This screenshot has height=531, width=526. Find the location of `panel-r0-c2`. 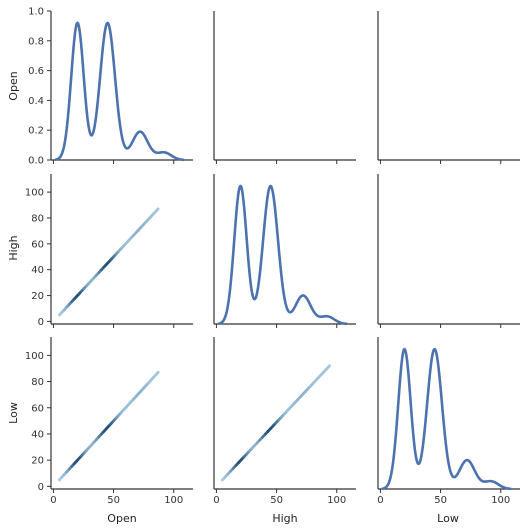

panel-r0-c2 is located at coordinates (448, 87).